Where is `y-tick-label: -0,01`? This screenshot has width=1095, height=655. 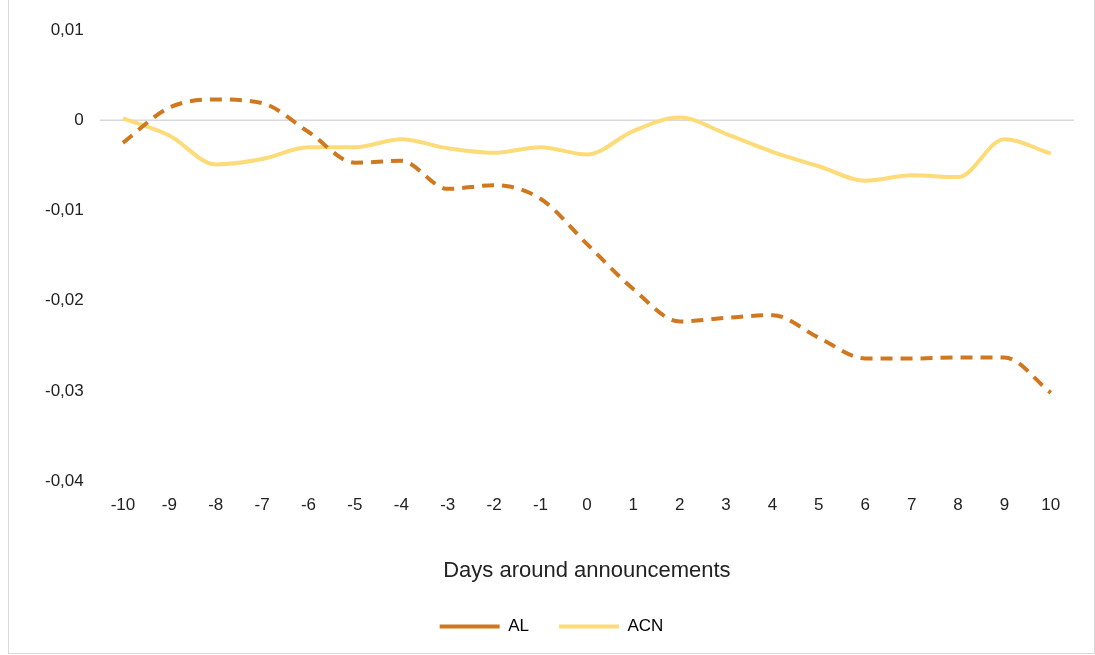
y-tick-label: -0,01 is located at coordinates (64, 210).